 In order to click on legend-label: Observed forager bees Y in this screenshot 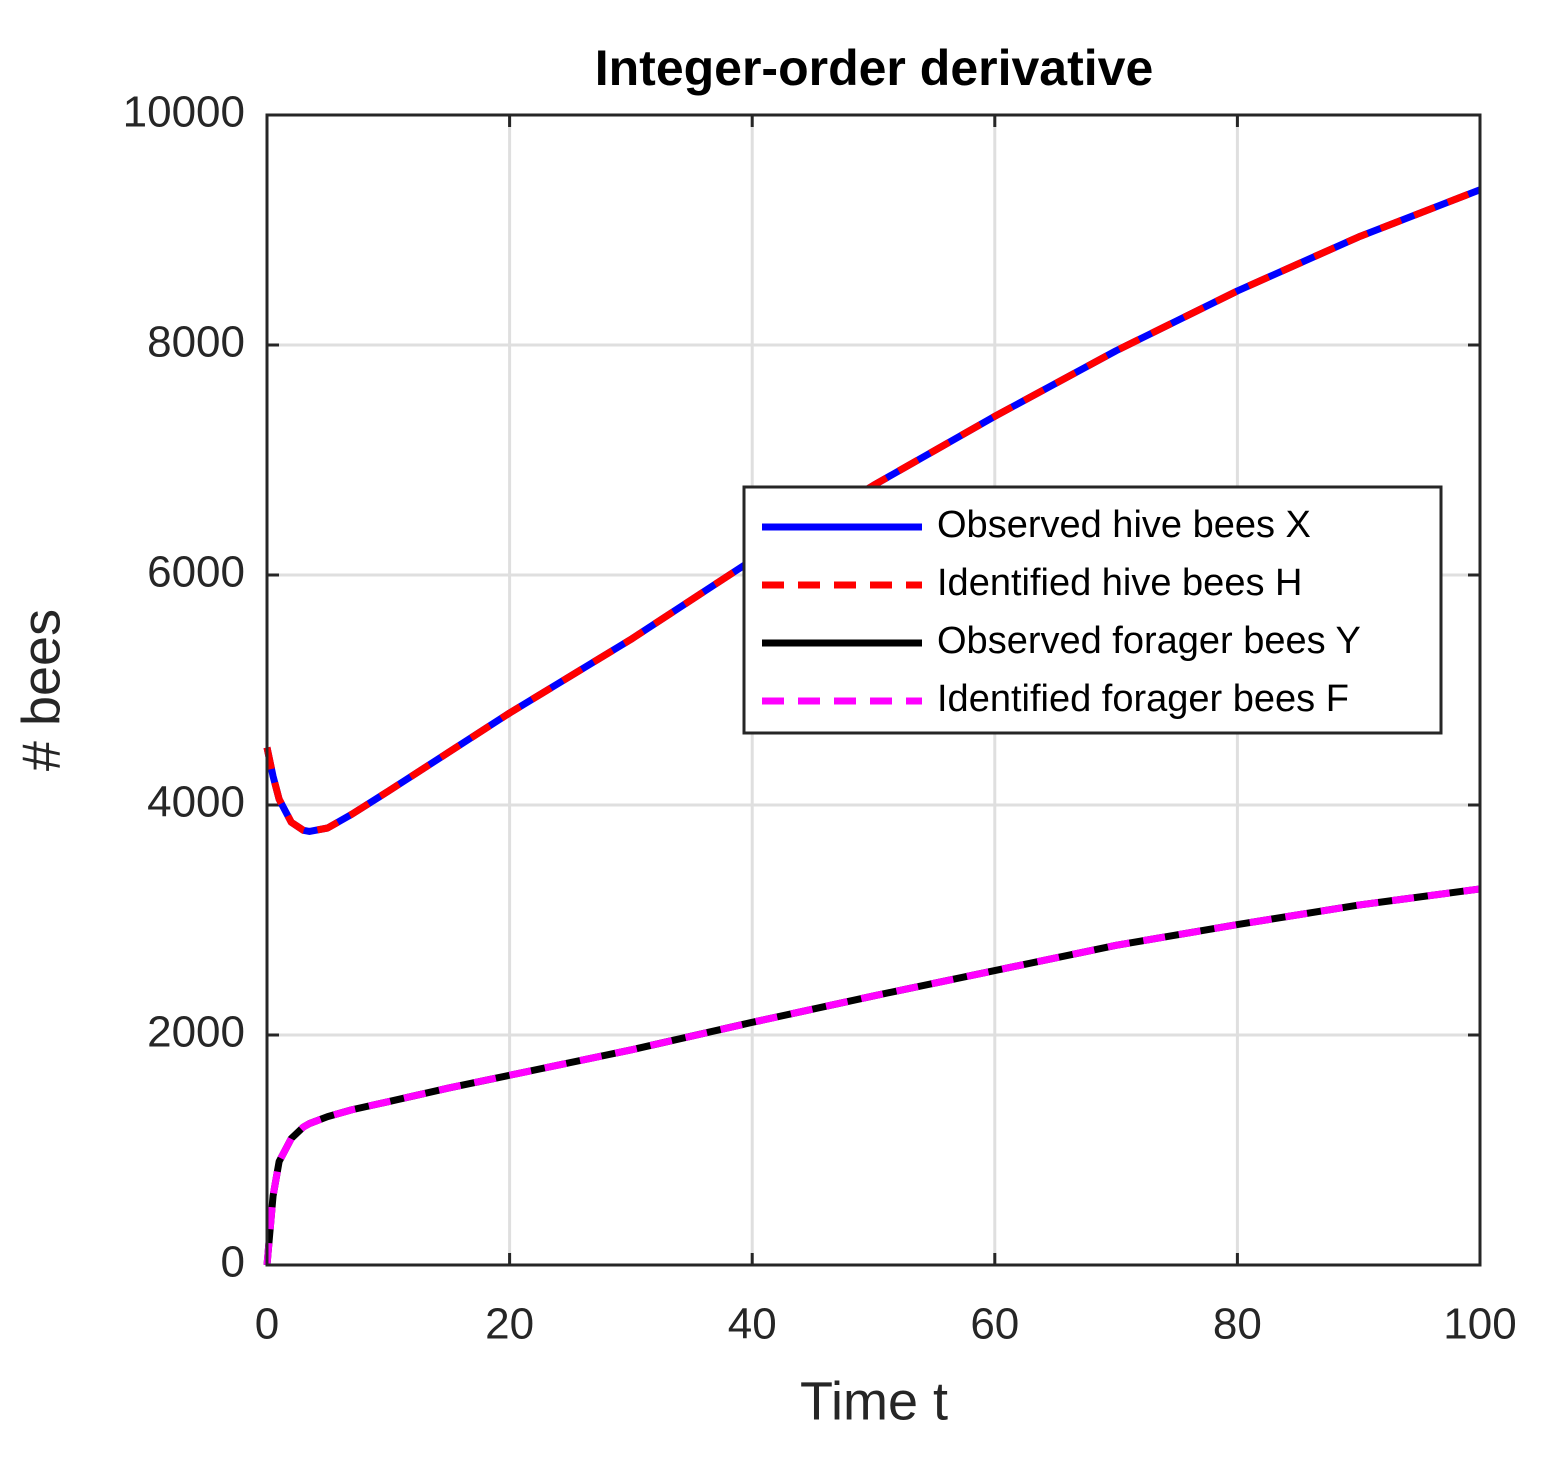, I will do `click(1149, 641)`.